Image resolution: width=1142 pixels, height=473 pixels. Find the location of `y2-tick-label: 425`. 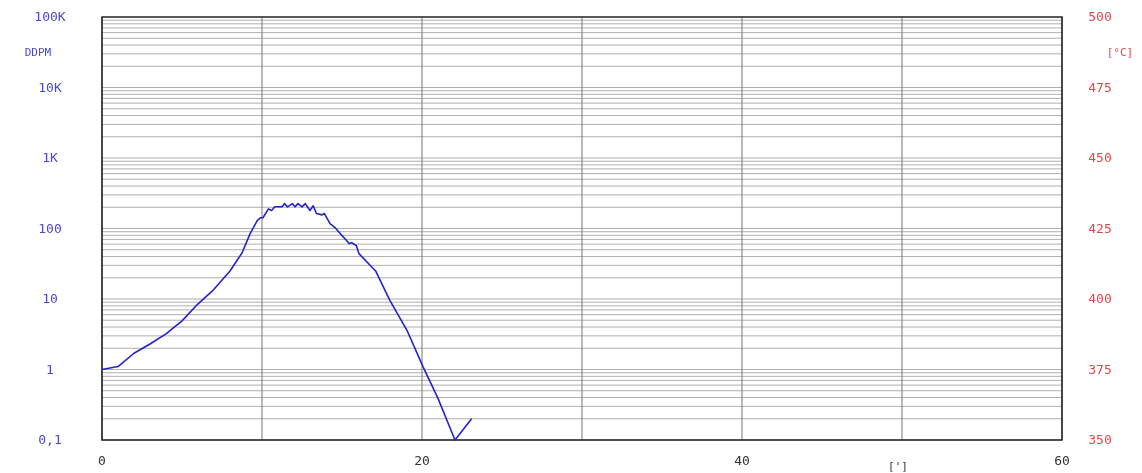

y2-tick-label: 425 is located at coordinates (1100, 228).